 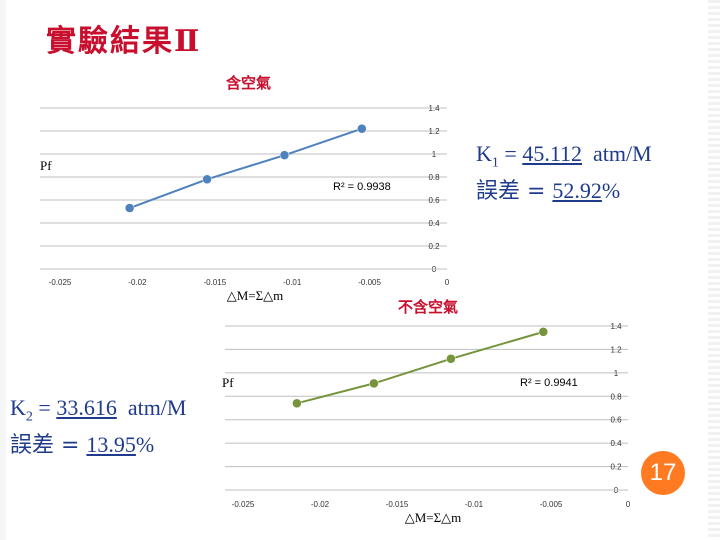 I want to click on slide-right-border, so click(x=714, y=270).